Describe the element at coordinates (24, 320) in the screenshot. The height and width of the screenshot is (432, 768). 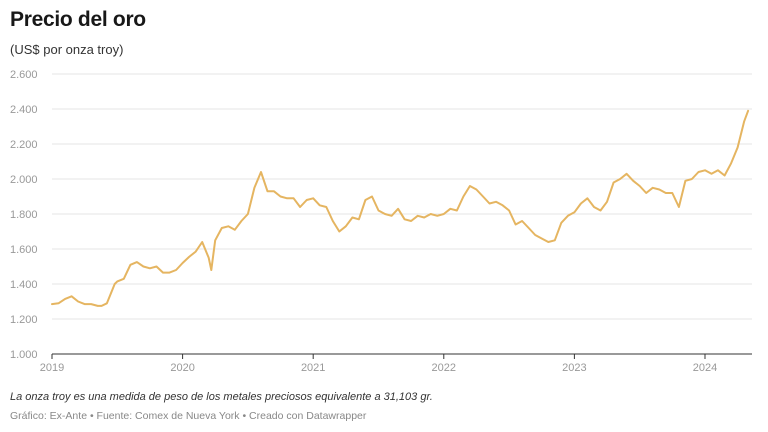
I see `y-tick-label: 1.200` at that location.